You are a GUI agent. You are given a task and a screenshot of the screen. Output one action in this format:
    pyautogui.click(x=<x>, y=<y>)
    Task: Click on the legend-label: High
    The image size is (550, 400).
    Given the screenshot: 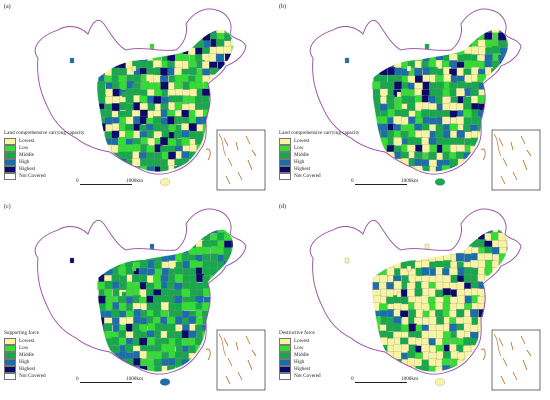 What is the action you would take?
    pyautogui.click(x=24, y=162)
    